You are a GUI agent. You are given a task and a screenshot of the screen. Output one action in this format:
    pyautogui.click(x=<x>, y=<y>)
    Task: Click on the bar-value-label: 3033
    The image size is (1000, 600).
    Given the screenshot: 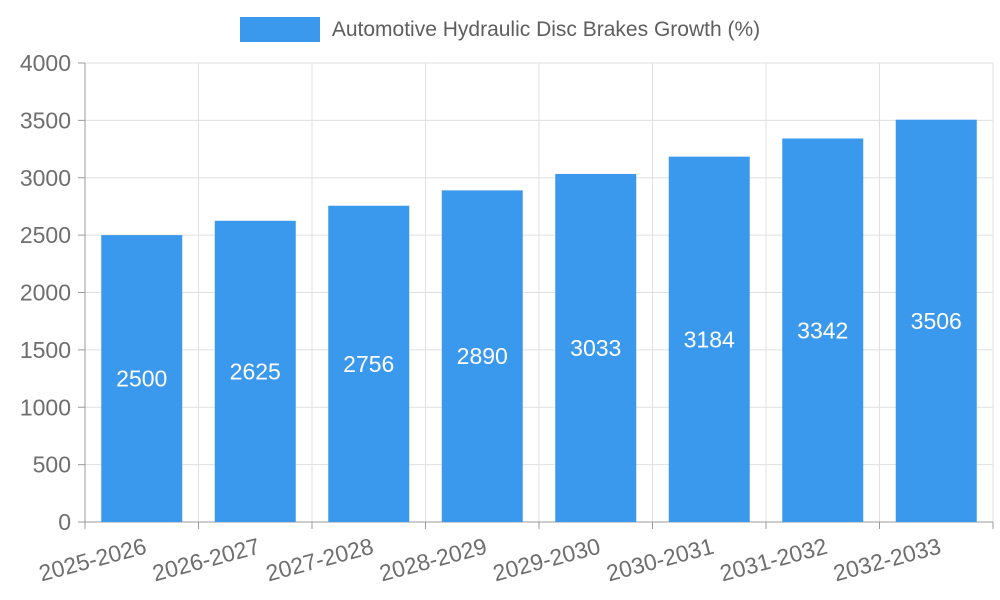 What is the action you would take?
    pyautogui.click(x=595, y=348)
    